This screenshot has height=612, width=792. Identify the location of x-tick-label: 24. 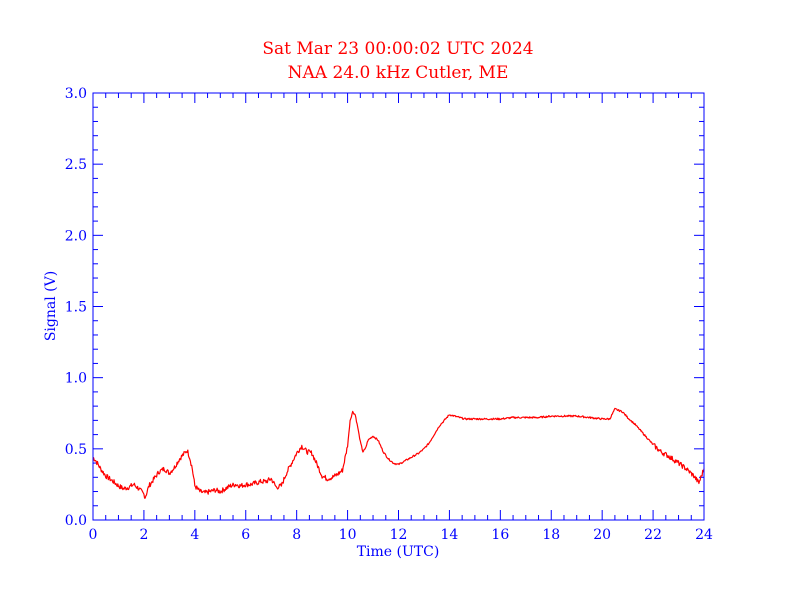
(704, 535).